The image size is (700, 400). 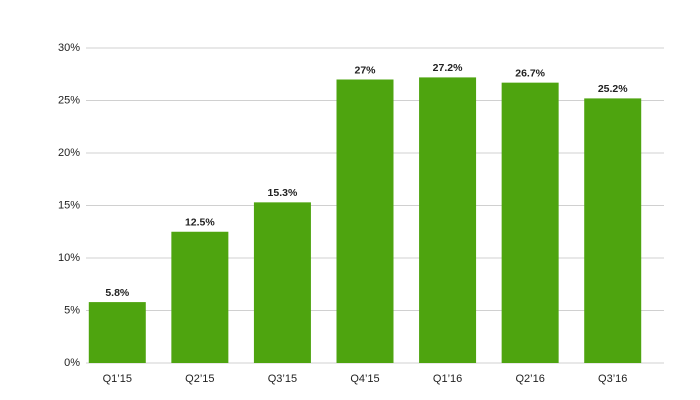 I want to click on x-tick-label: Q3’16, so click(x=612, y=379).